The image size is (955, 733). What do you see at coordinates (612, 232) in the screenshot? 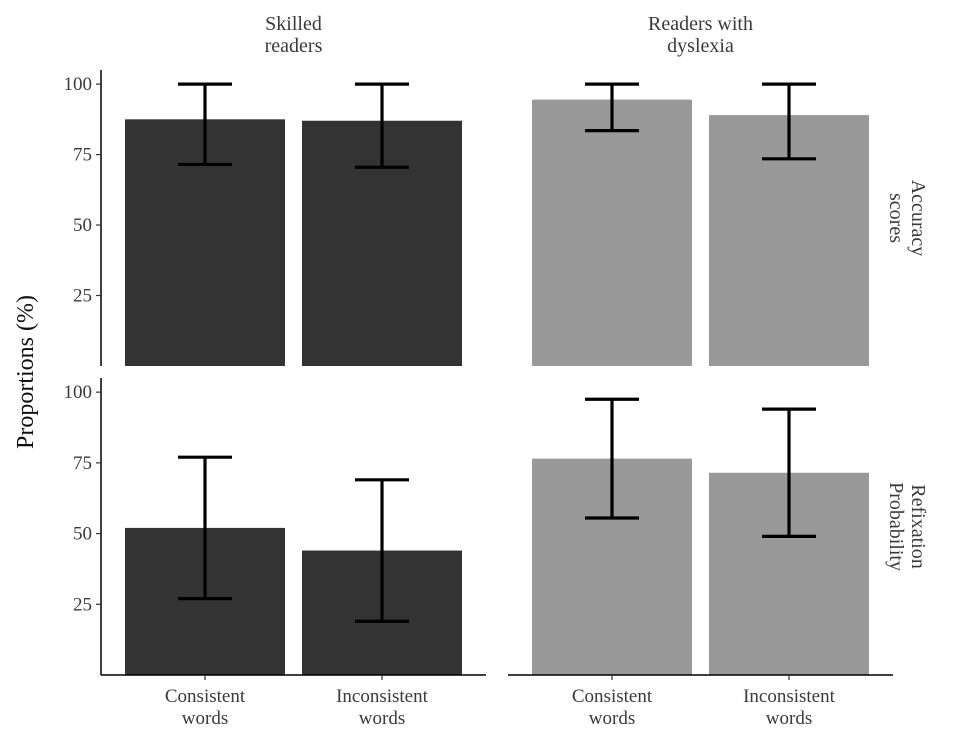
I see `bar` at bounding box center [612, 232].